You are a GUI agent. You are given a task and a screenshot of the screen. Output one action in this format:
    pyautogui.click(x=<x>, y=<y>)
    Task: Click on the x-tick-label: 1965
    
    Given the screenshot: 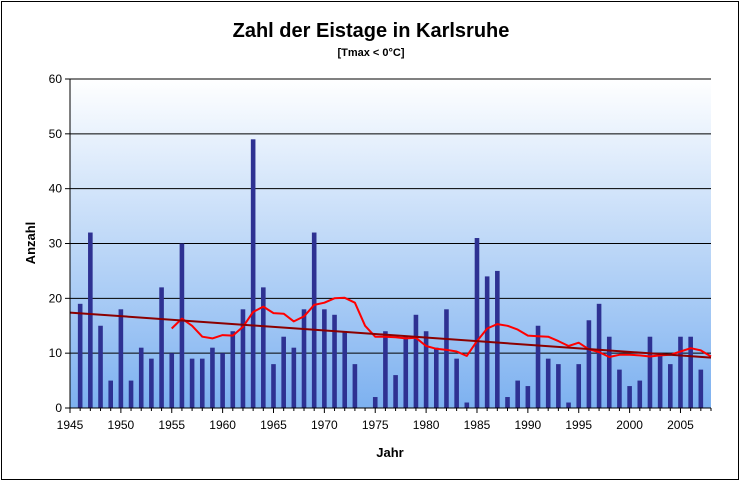 What is the action you would take?
    pyautogui.click(x=273, y=425)
    